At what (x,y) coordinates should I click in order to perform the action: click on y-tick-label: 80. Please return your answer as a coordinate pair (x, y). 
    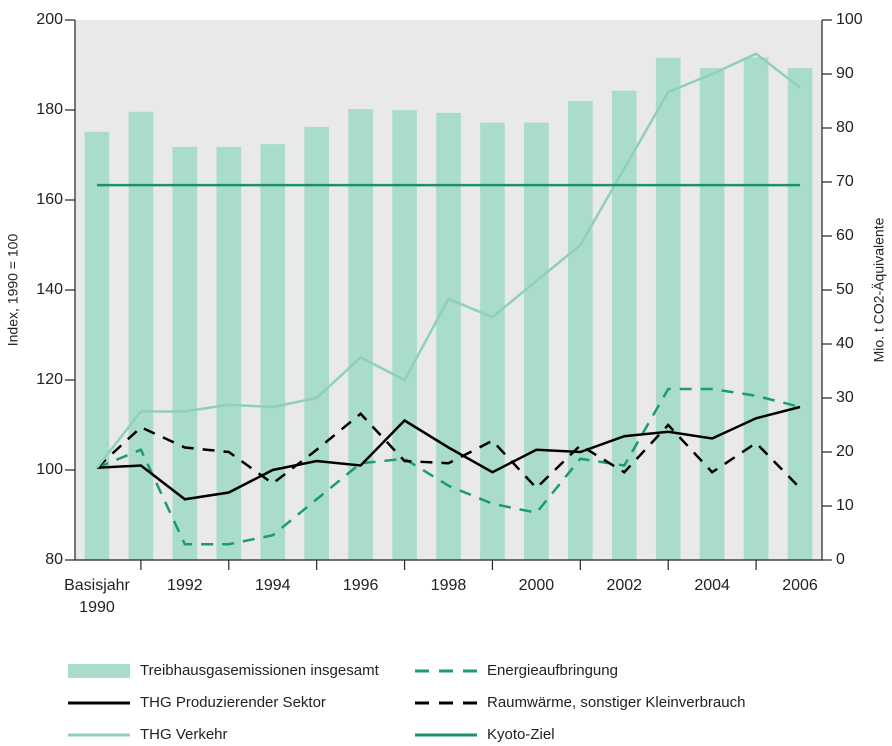
    Looking at the image, I should click on (54, 559).